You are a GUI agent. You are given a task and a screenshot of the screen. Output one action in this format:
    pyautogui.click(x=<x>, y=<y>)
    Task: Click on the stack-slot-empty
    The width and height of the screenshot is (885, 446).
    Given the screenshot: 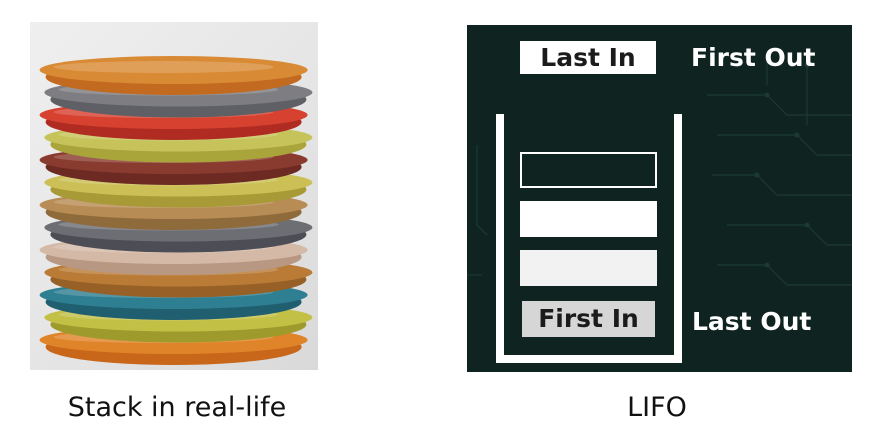 What is the action you would take?
    pyautogui.click(x=588, y=170)
    